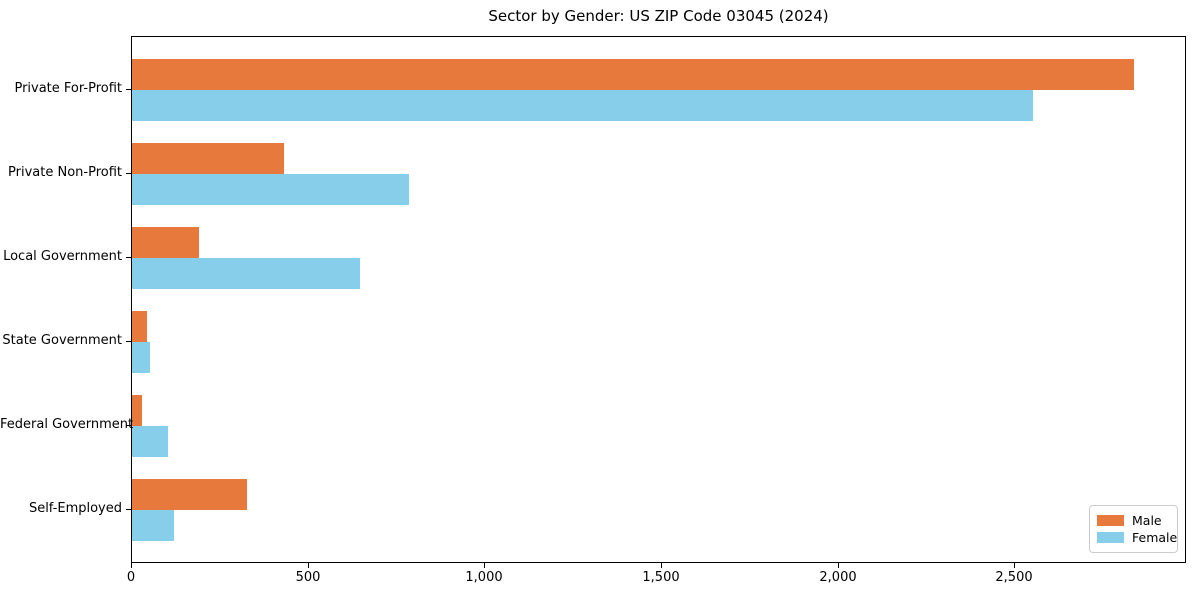 The width and height of the screenshot is (1200, 600). Describe the element at coordinates (75, 508) in the screenshot. I see `y-axis-label-self-employed: Self-Employed` at that location.